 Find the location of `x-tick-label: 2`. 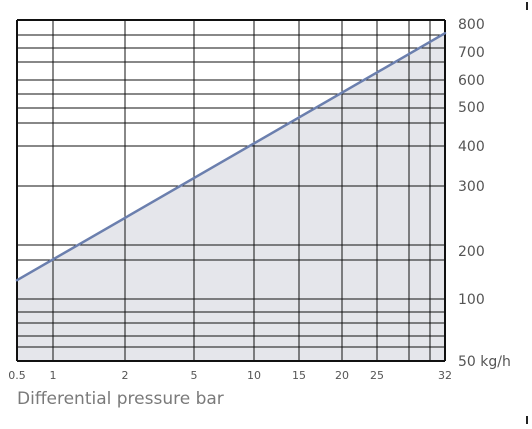

x-tick-label: 2 is located at coordinates (125, 375).